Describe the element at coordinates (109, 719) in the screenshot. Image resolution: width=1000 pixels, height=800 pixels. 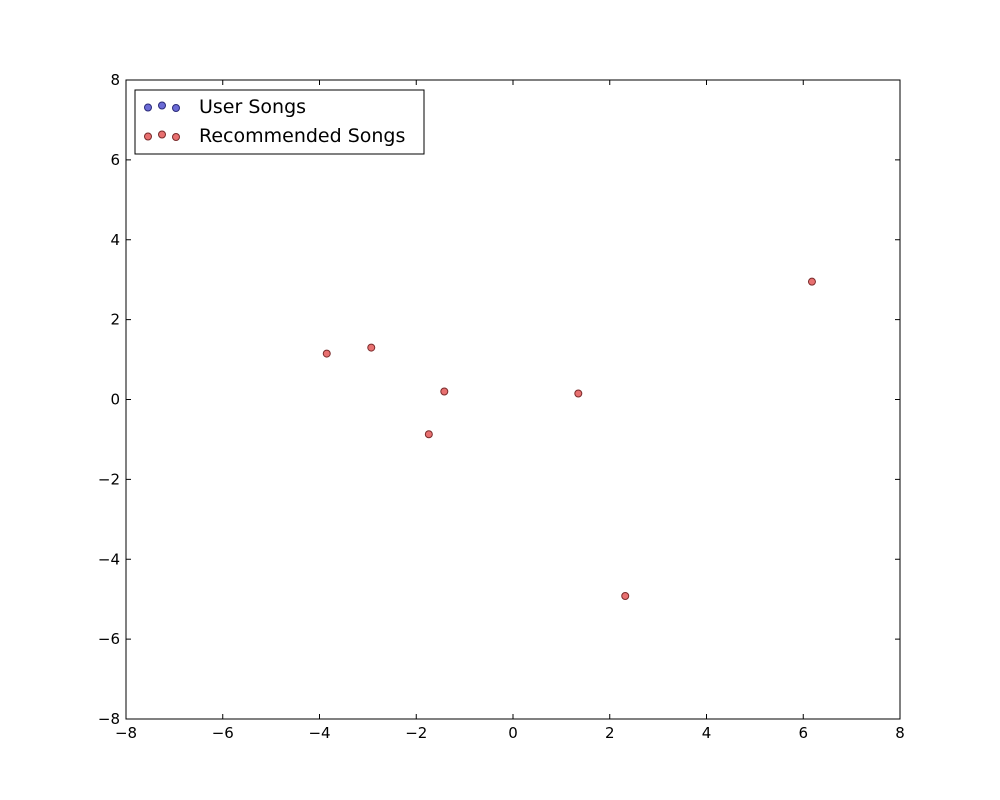
I see `y-tick-label-0: −8` at that location.